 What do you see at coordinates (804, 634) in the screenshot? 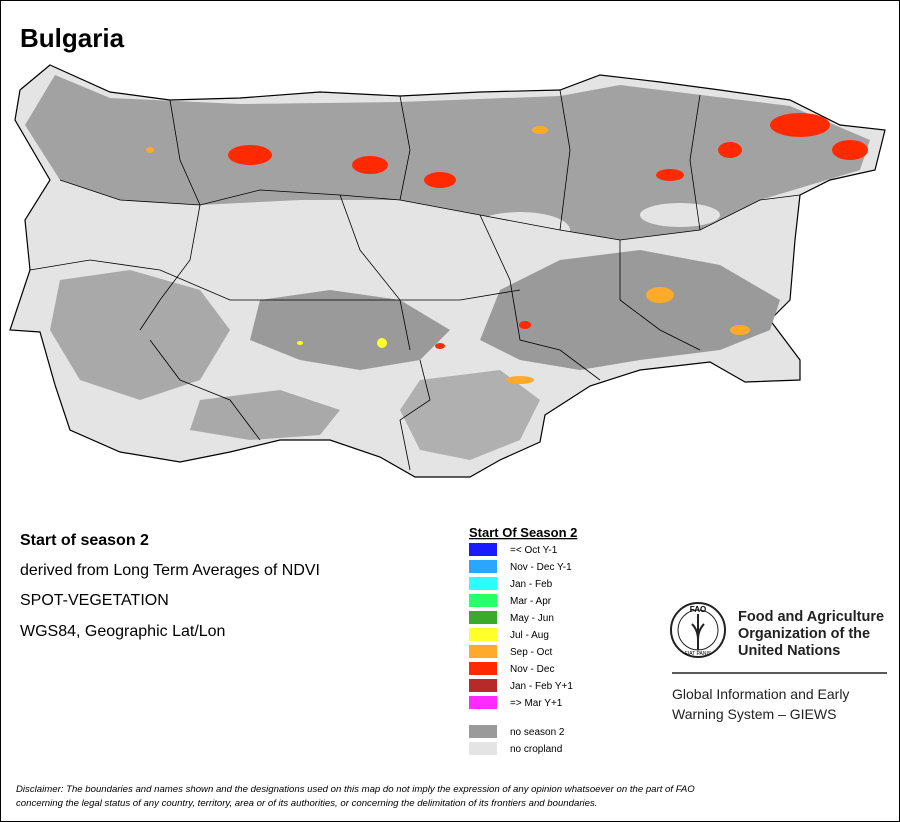
I see `org-line: Organization of the` at bounding box center [804, 634].